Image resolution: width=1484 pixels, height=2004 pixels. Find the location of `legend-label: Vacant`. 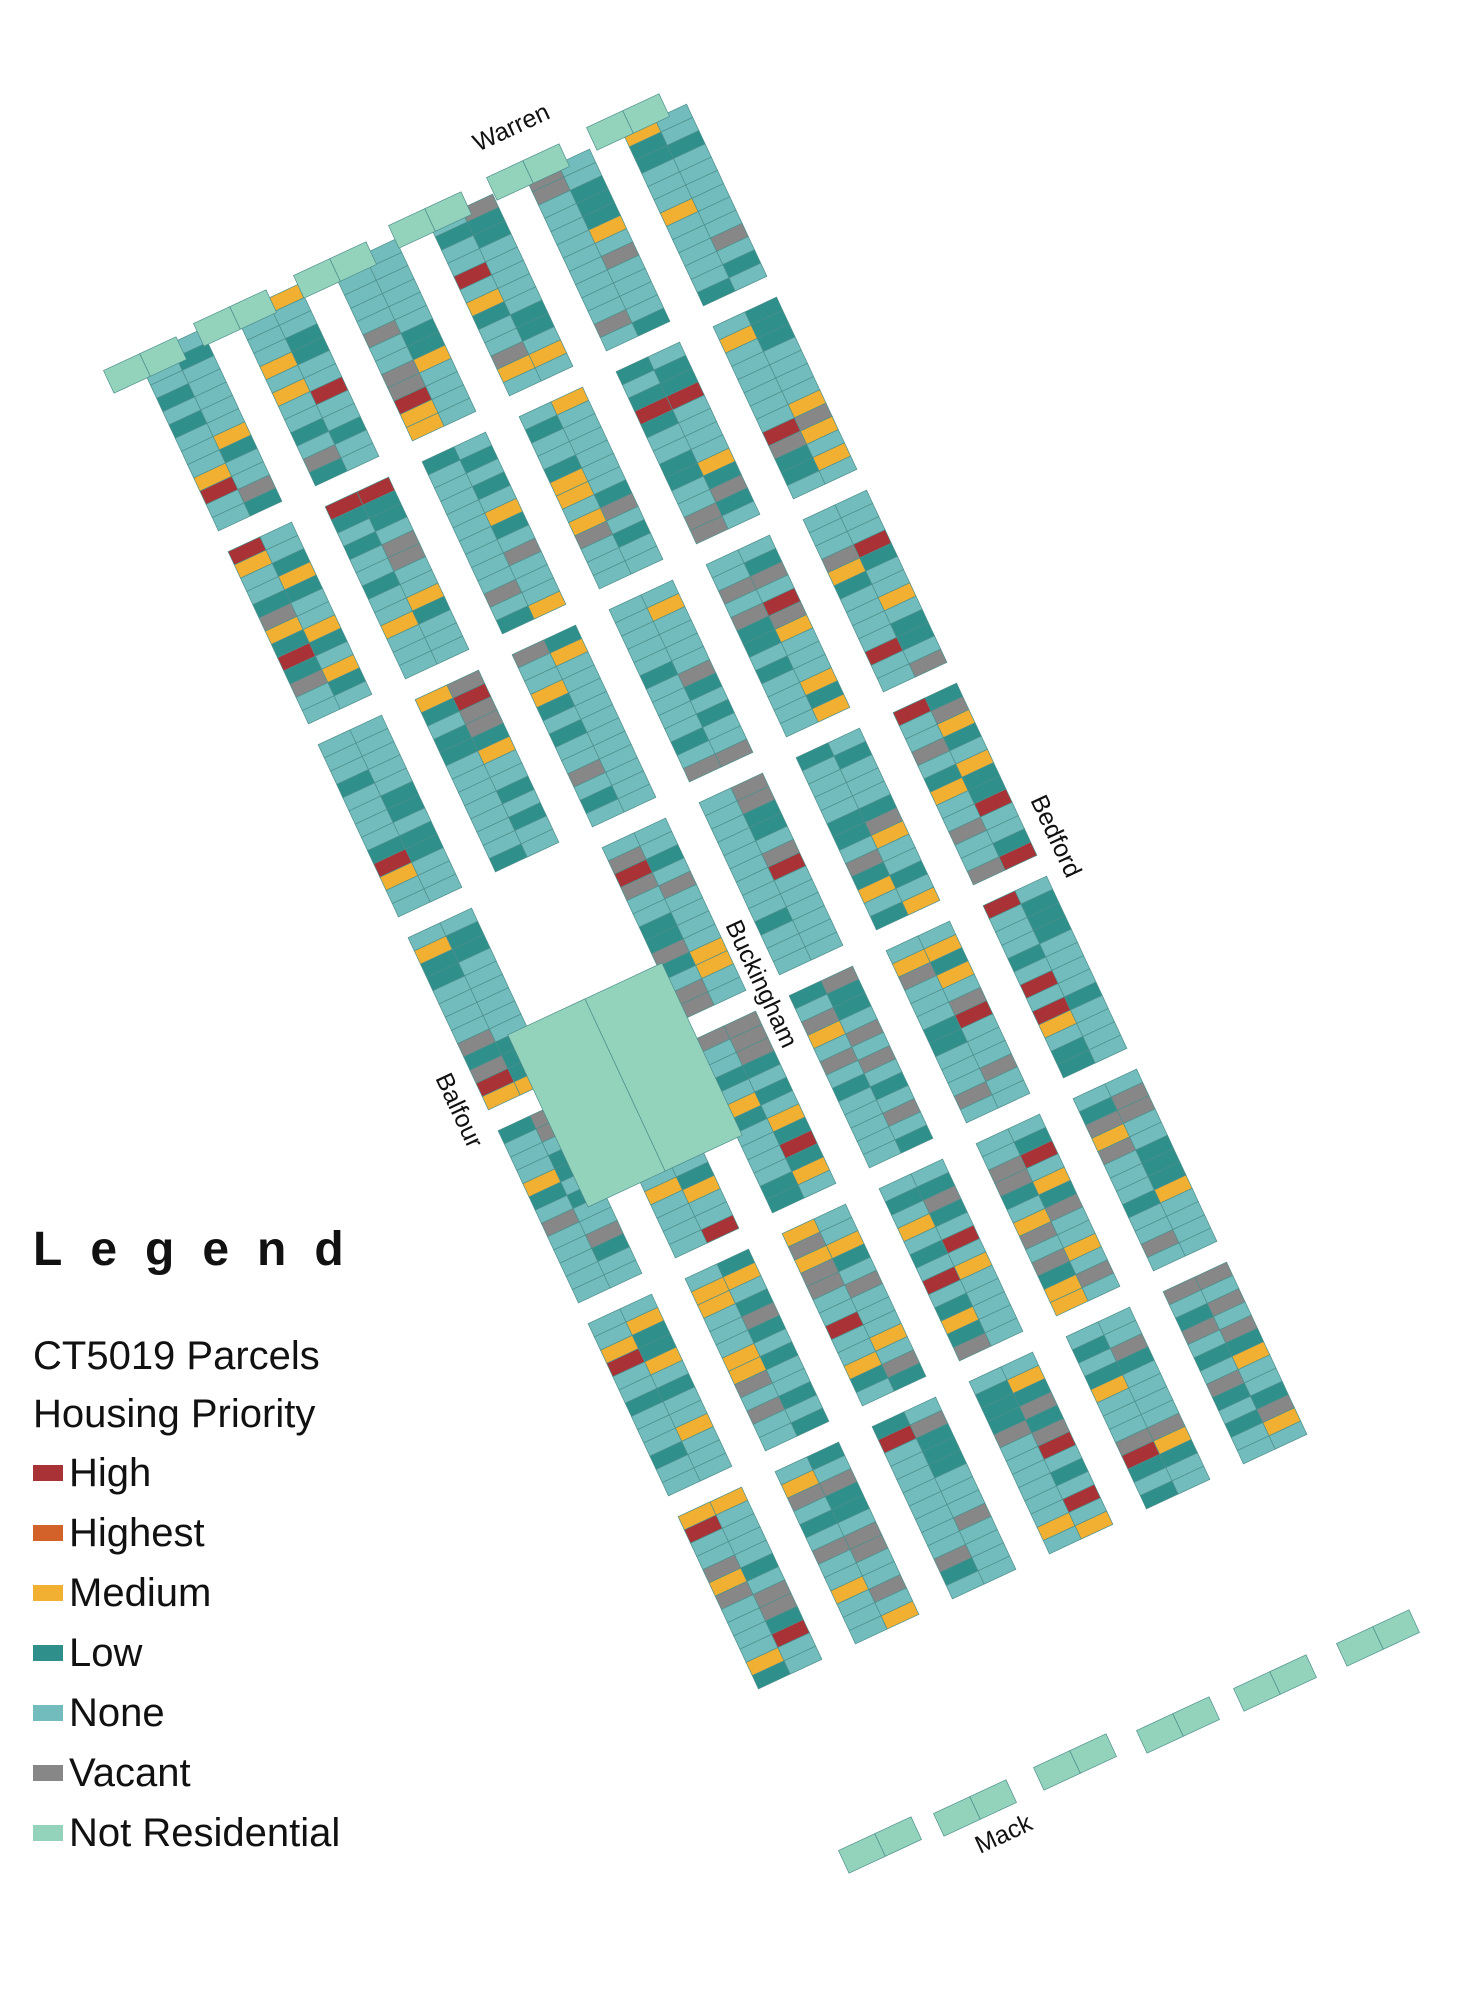

legend-label: Vacant is located at coordinates (130, 1772).